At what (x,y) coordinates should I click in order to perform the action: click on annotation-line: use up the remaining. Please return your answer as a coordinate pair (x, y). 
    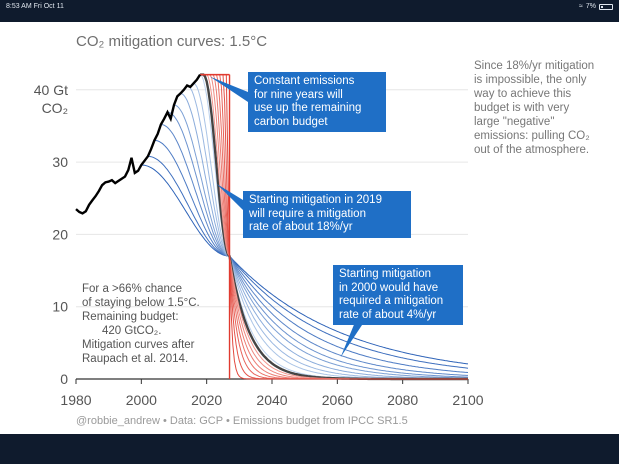
    Looking at the image, I should click on (308, 108).